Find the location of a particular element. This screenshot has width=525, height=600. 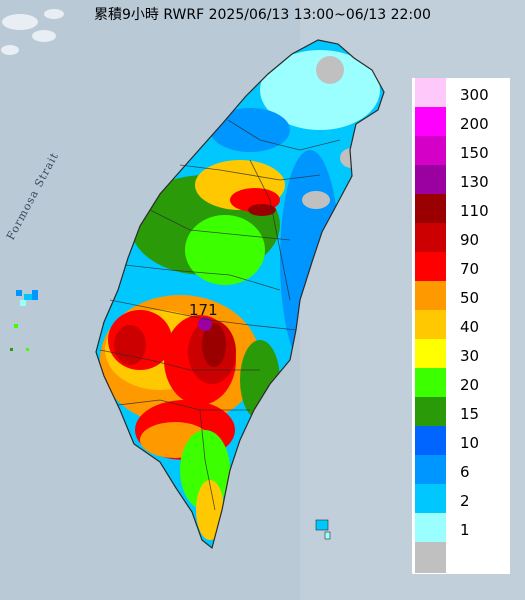

legend-row is located at coordinates (461, 557).